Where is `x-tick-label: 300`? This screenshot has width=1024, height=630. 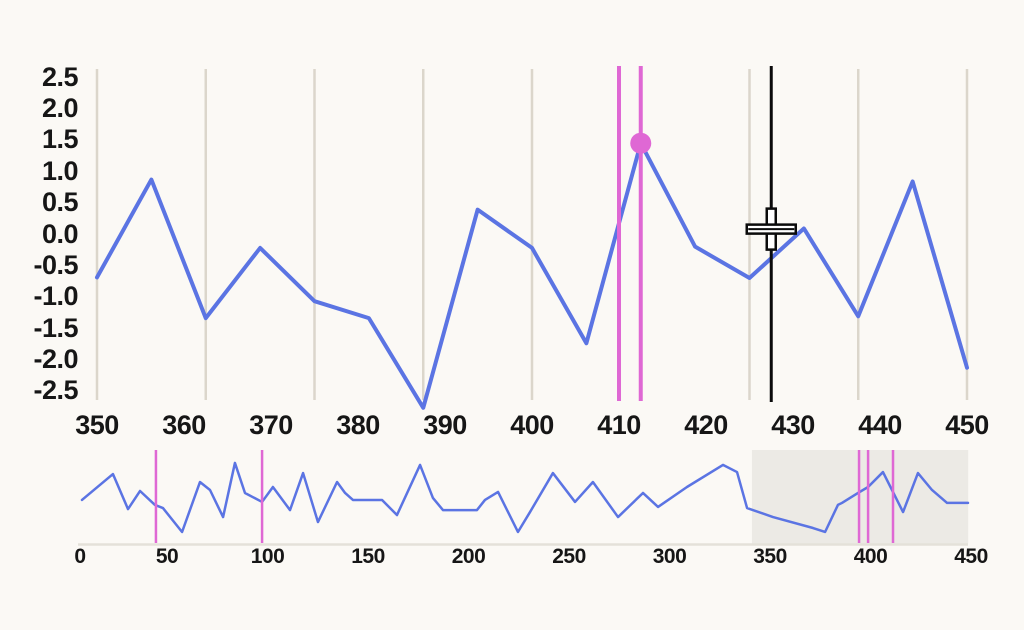
x-tick-label: 300 is located at coordinates (669, 556).